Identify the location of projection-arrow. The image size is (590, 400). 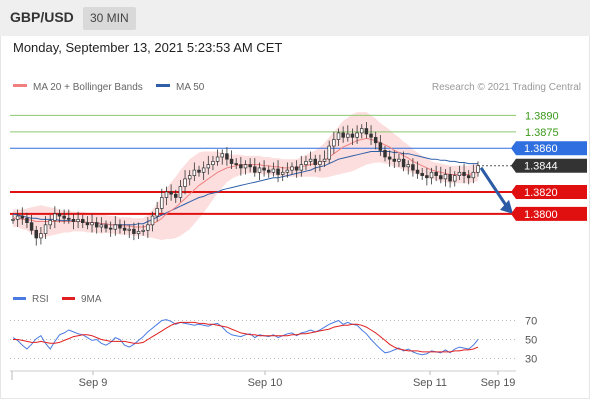
(496, 190).